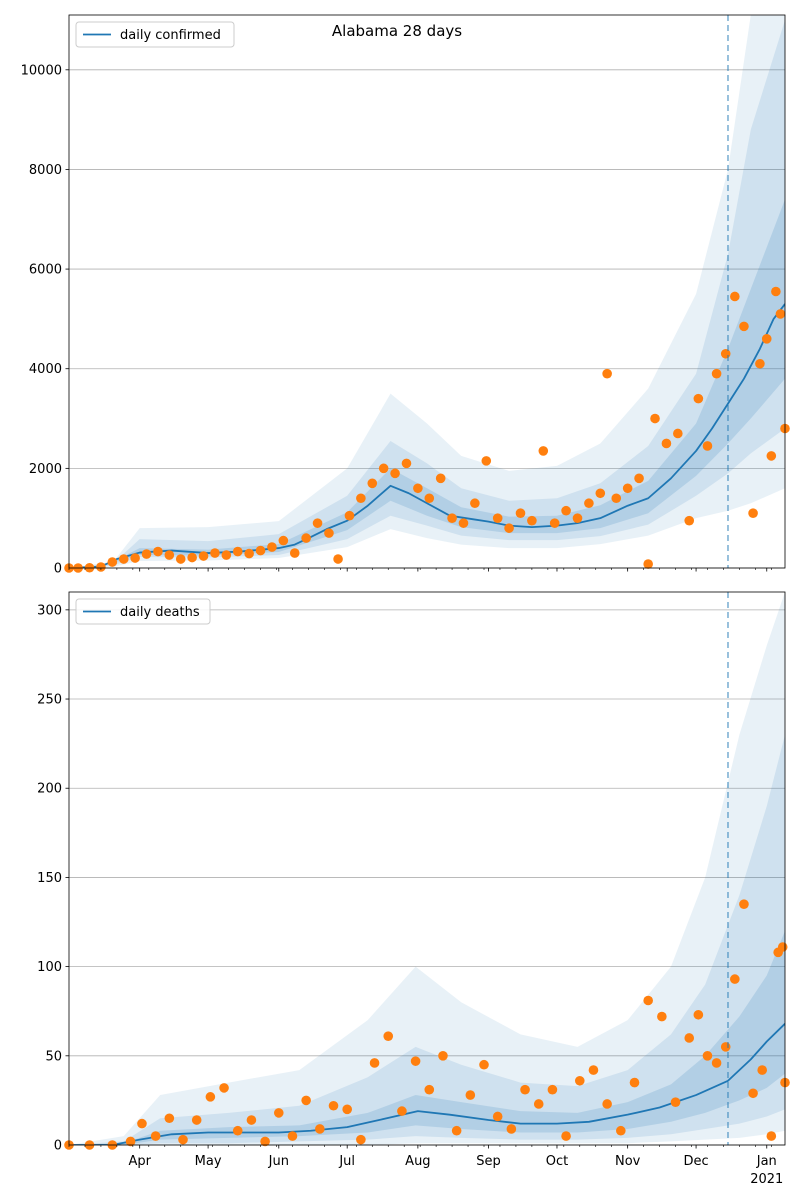 The height and width of the screenshot is (1200, 800). Describe the element at coordinates (628, 1161) in the screenshot. I see `x-tick-label: Nov` at that location.